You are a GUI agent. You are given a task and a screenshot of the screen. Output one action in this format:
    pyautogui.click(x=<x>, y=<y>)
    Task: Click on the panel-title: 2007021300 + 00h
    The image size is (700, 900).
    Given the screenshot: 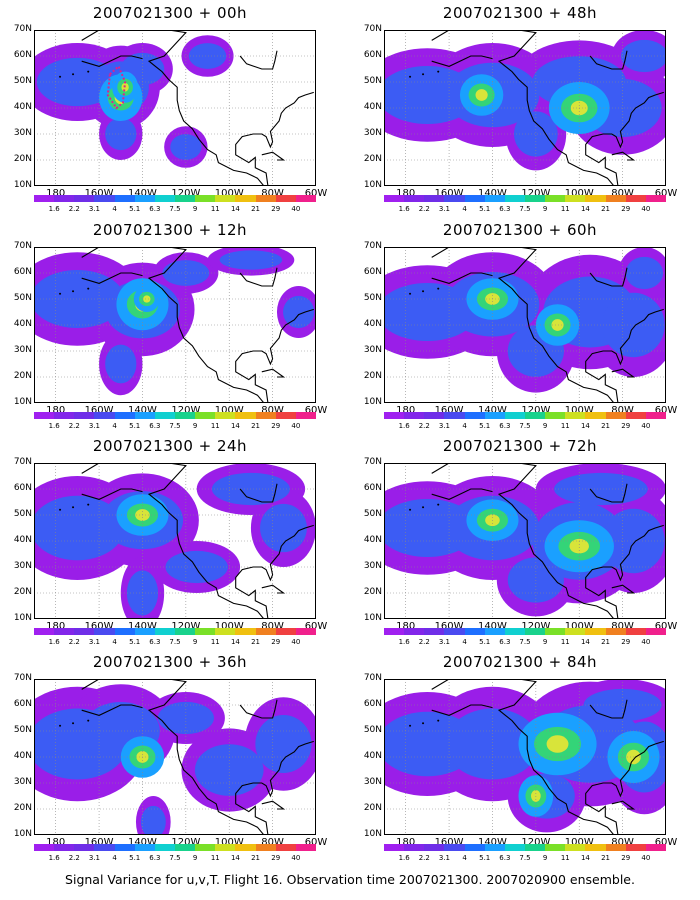 What is the action you would take?
    pyautogui.click(x=170, y=13)
    